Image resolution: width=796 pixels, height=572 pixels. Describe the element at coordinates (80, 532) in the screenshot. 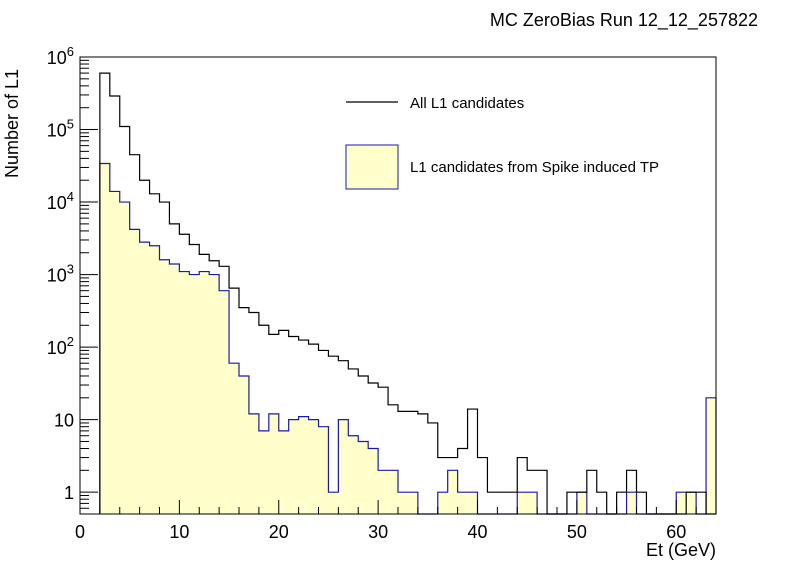

I see `x-tick-label: 0` at that location.